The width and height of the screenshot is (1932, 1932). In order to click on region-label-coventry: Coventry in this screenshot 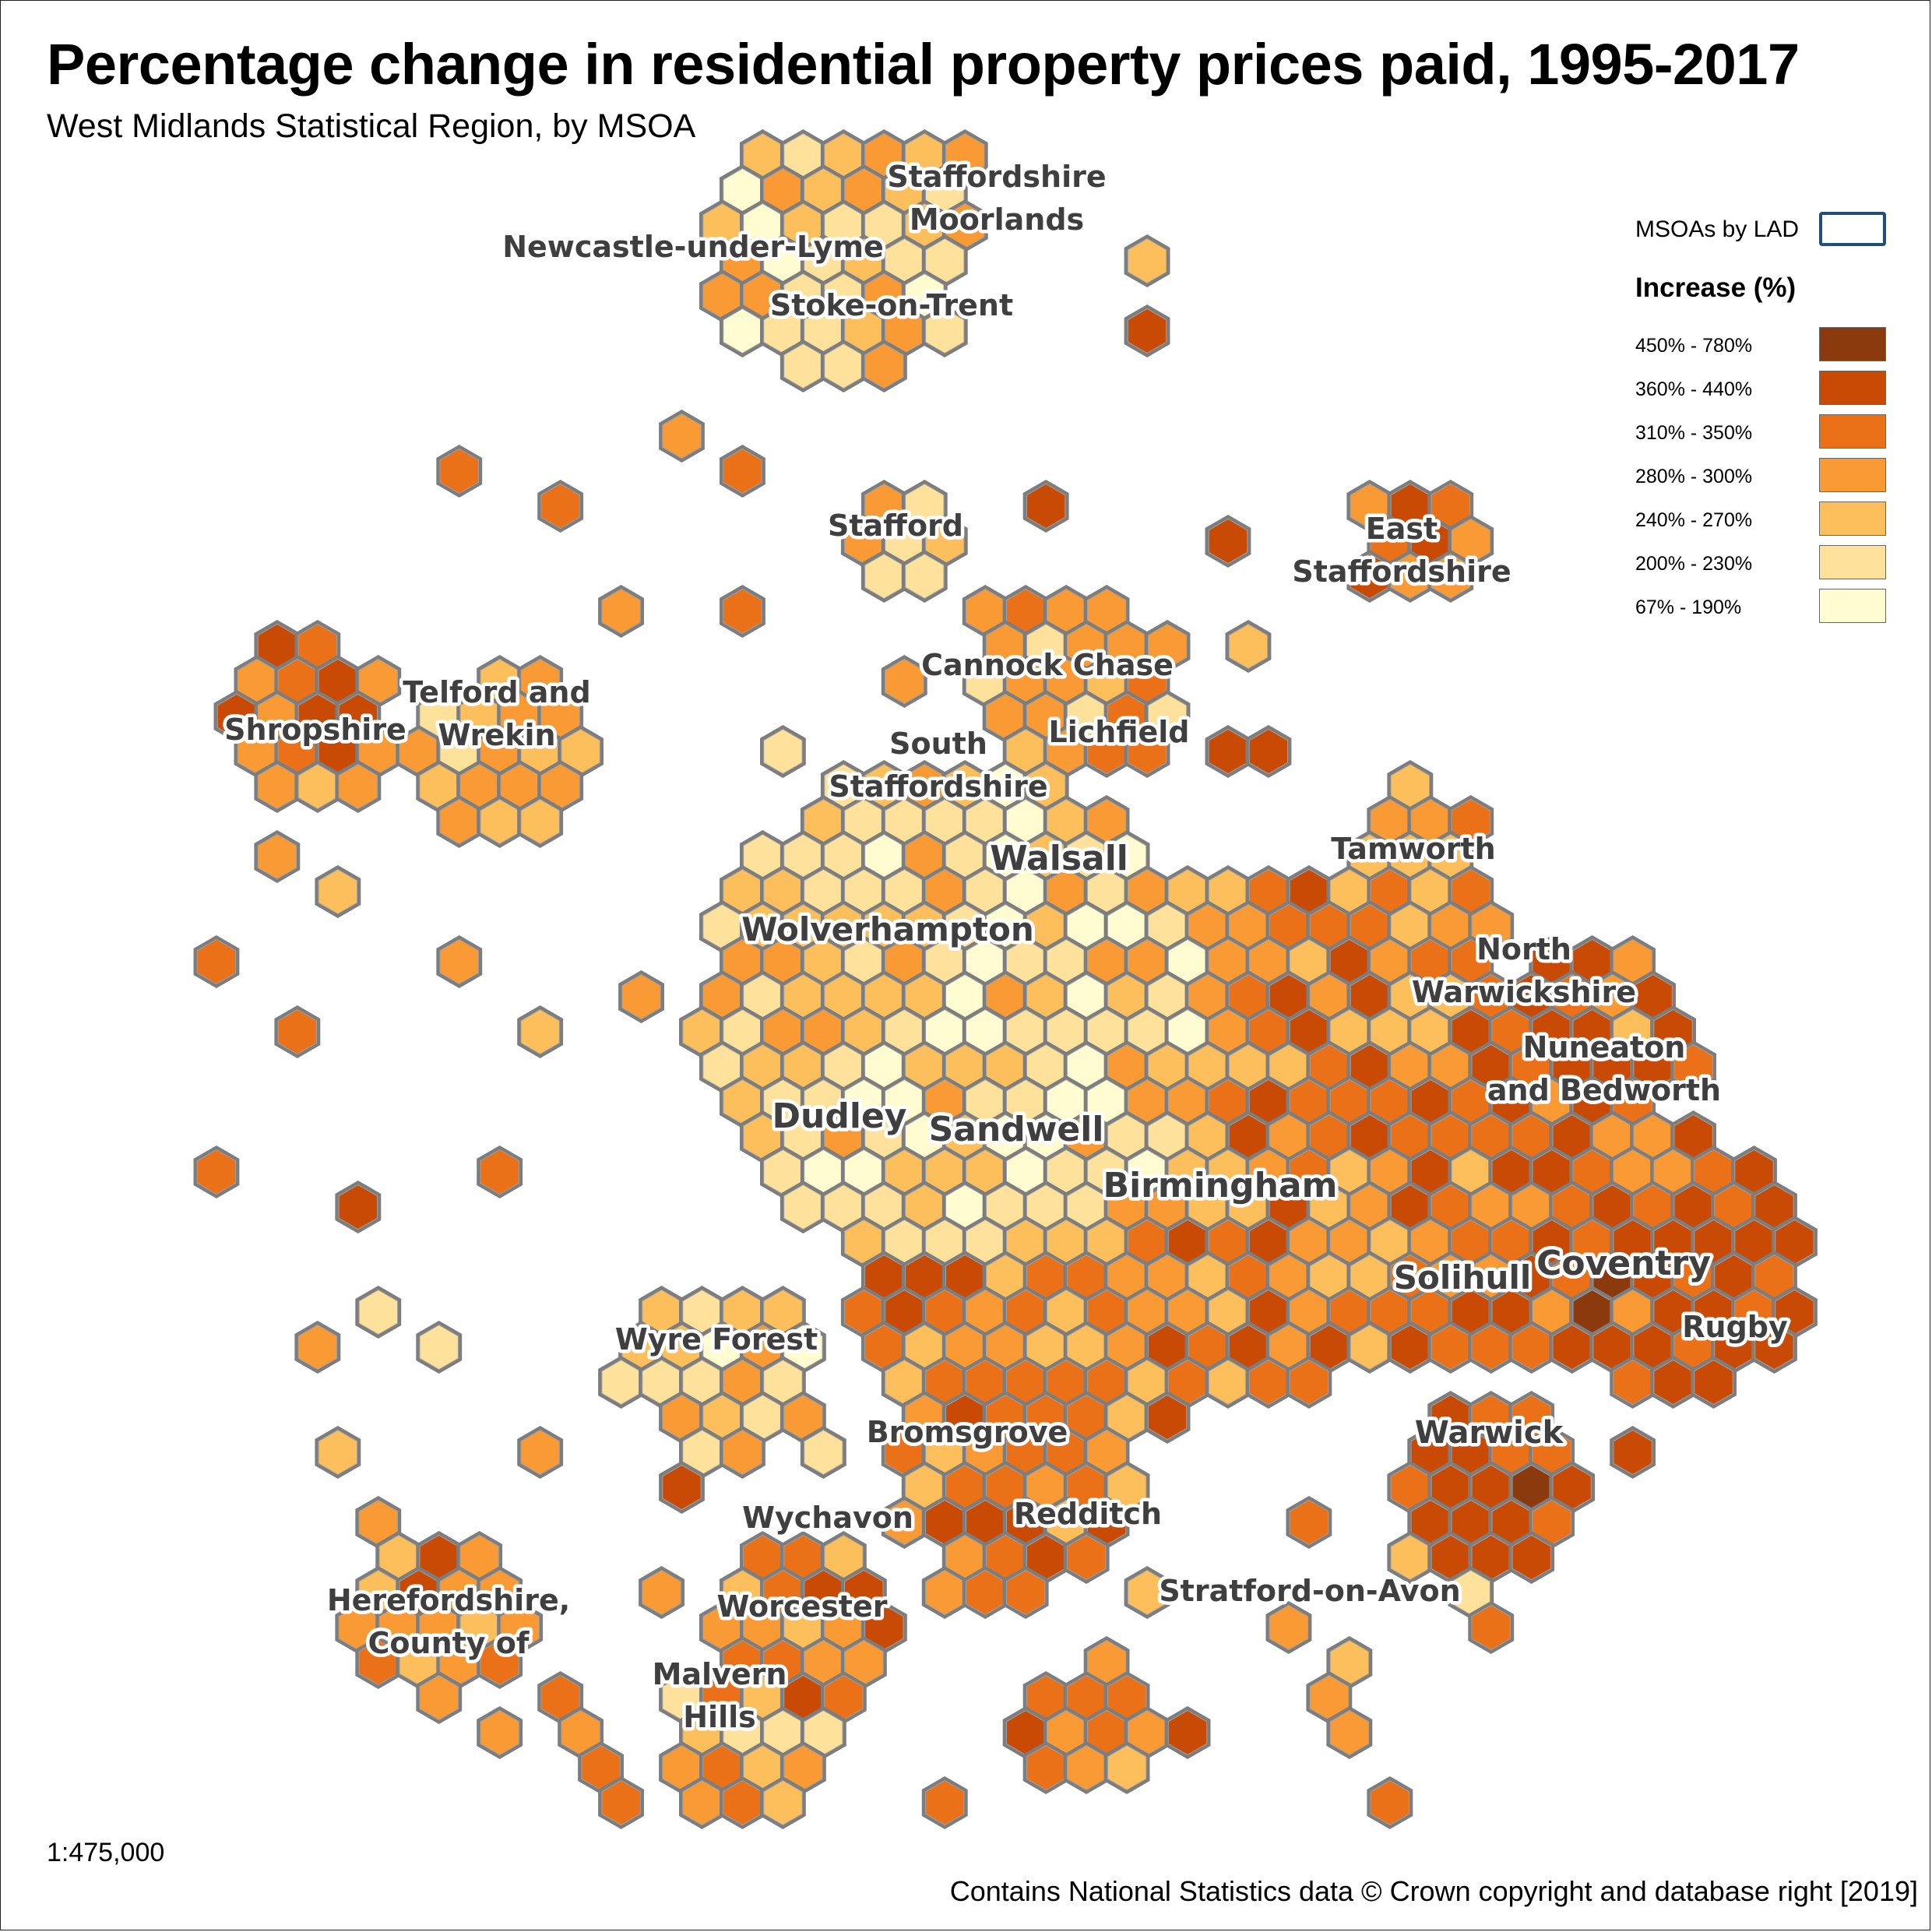, I will do `click(1623, 1263)`.